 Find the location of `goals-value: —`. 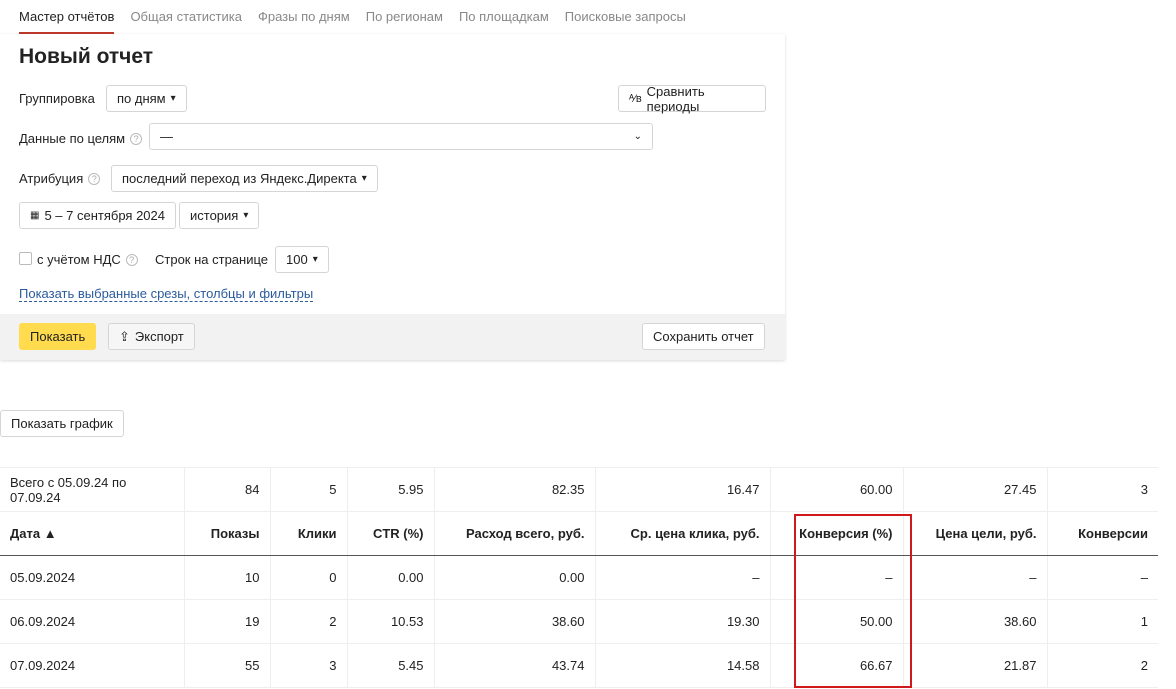

goals-value: — is located at coordinates (166, 136).